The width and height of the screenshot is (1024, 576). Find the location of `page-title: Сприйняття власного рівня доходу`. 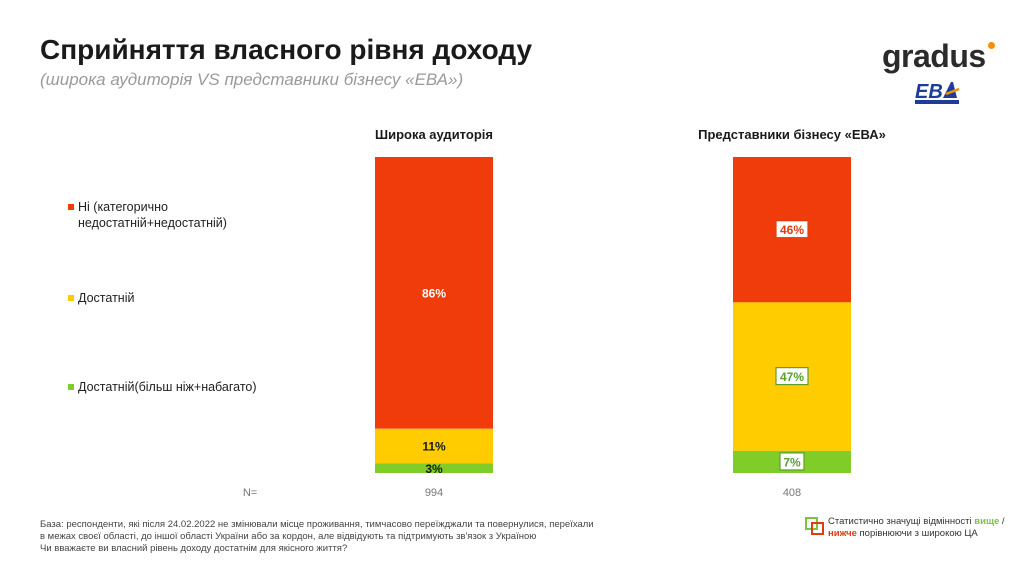

page-title: Сприйняття власного рівня доходу is located at coordinates (286, 49).